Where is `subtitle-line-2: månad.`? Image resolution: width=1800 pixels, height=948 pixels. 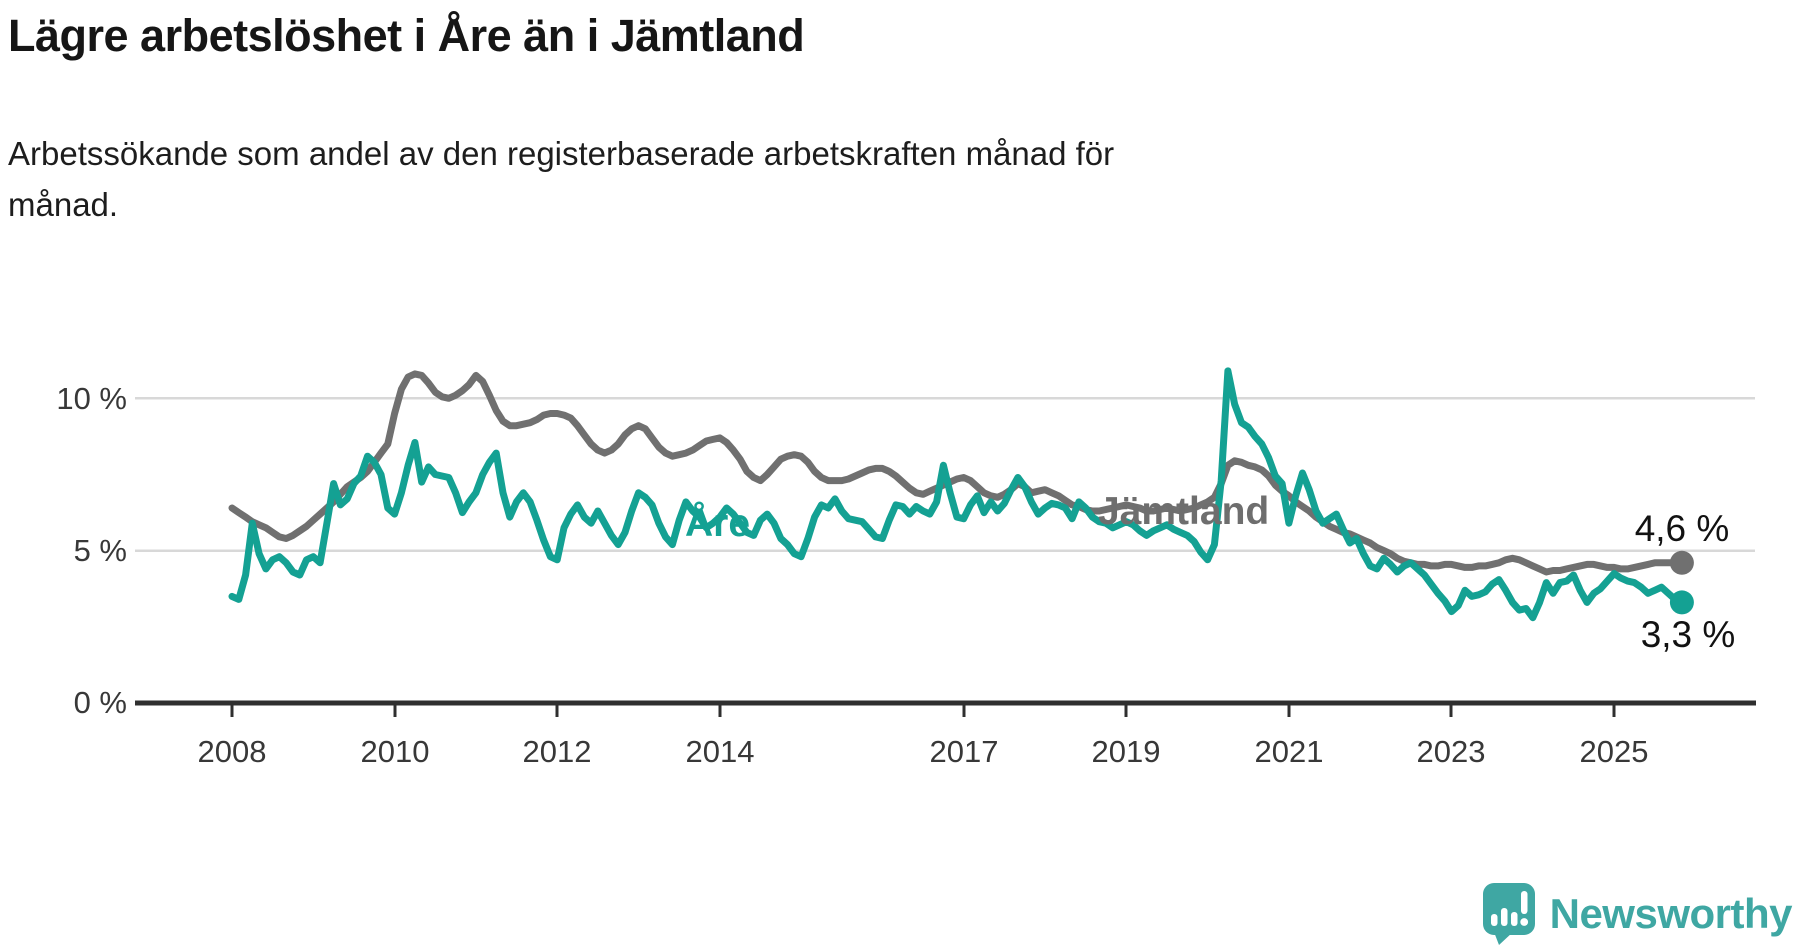 subtitle-line-2: månad. is located at coordinates (63, 205).